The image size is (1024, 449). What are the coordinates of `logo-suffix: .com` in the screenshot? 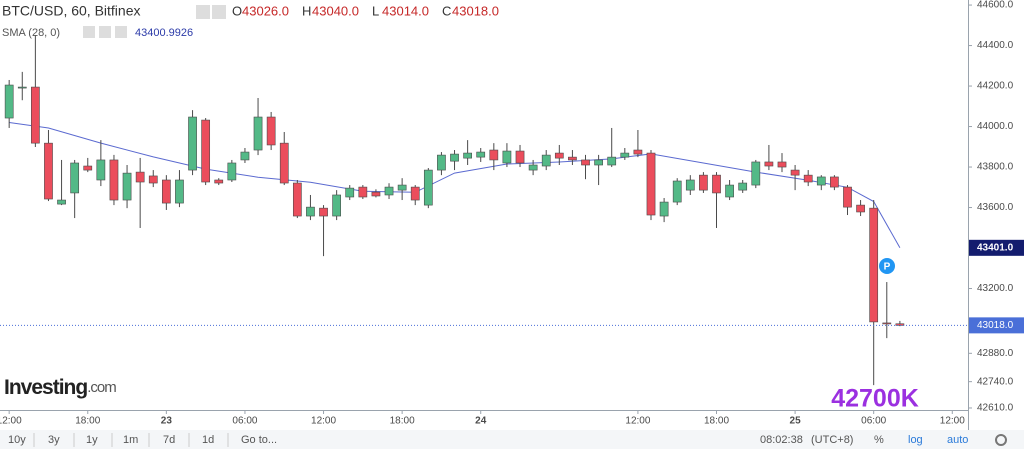 It's located at (101, 387).